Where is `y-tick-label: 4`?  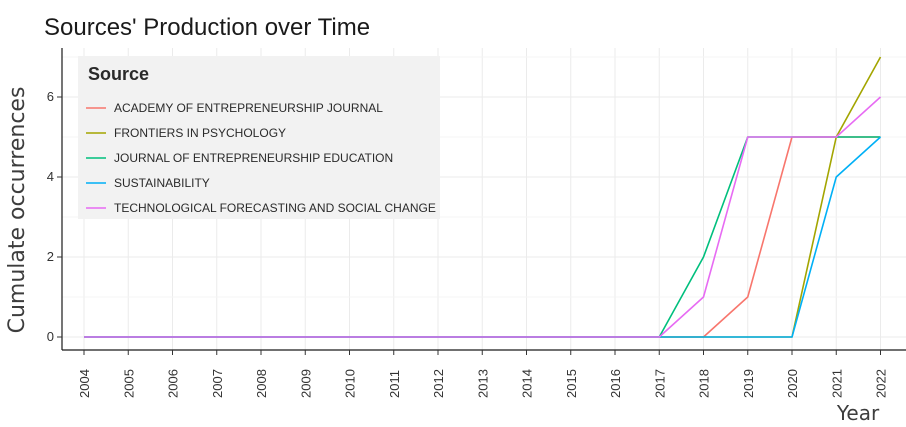
y-tick-label: 4 is located at coordinates (50, 176).